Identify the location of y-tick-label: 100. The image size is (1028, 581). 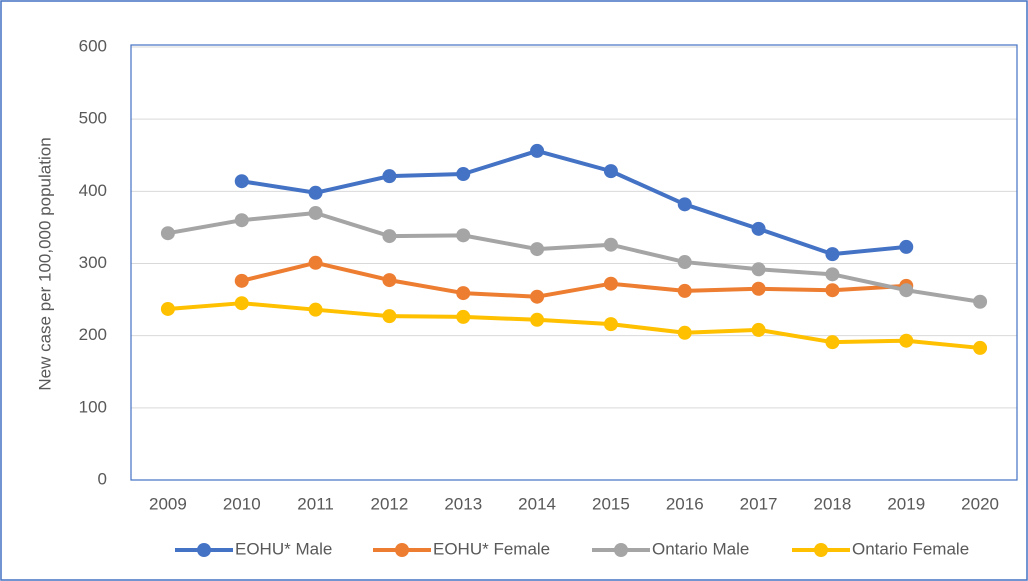
(93, 406).